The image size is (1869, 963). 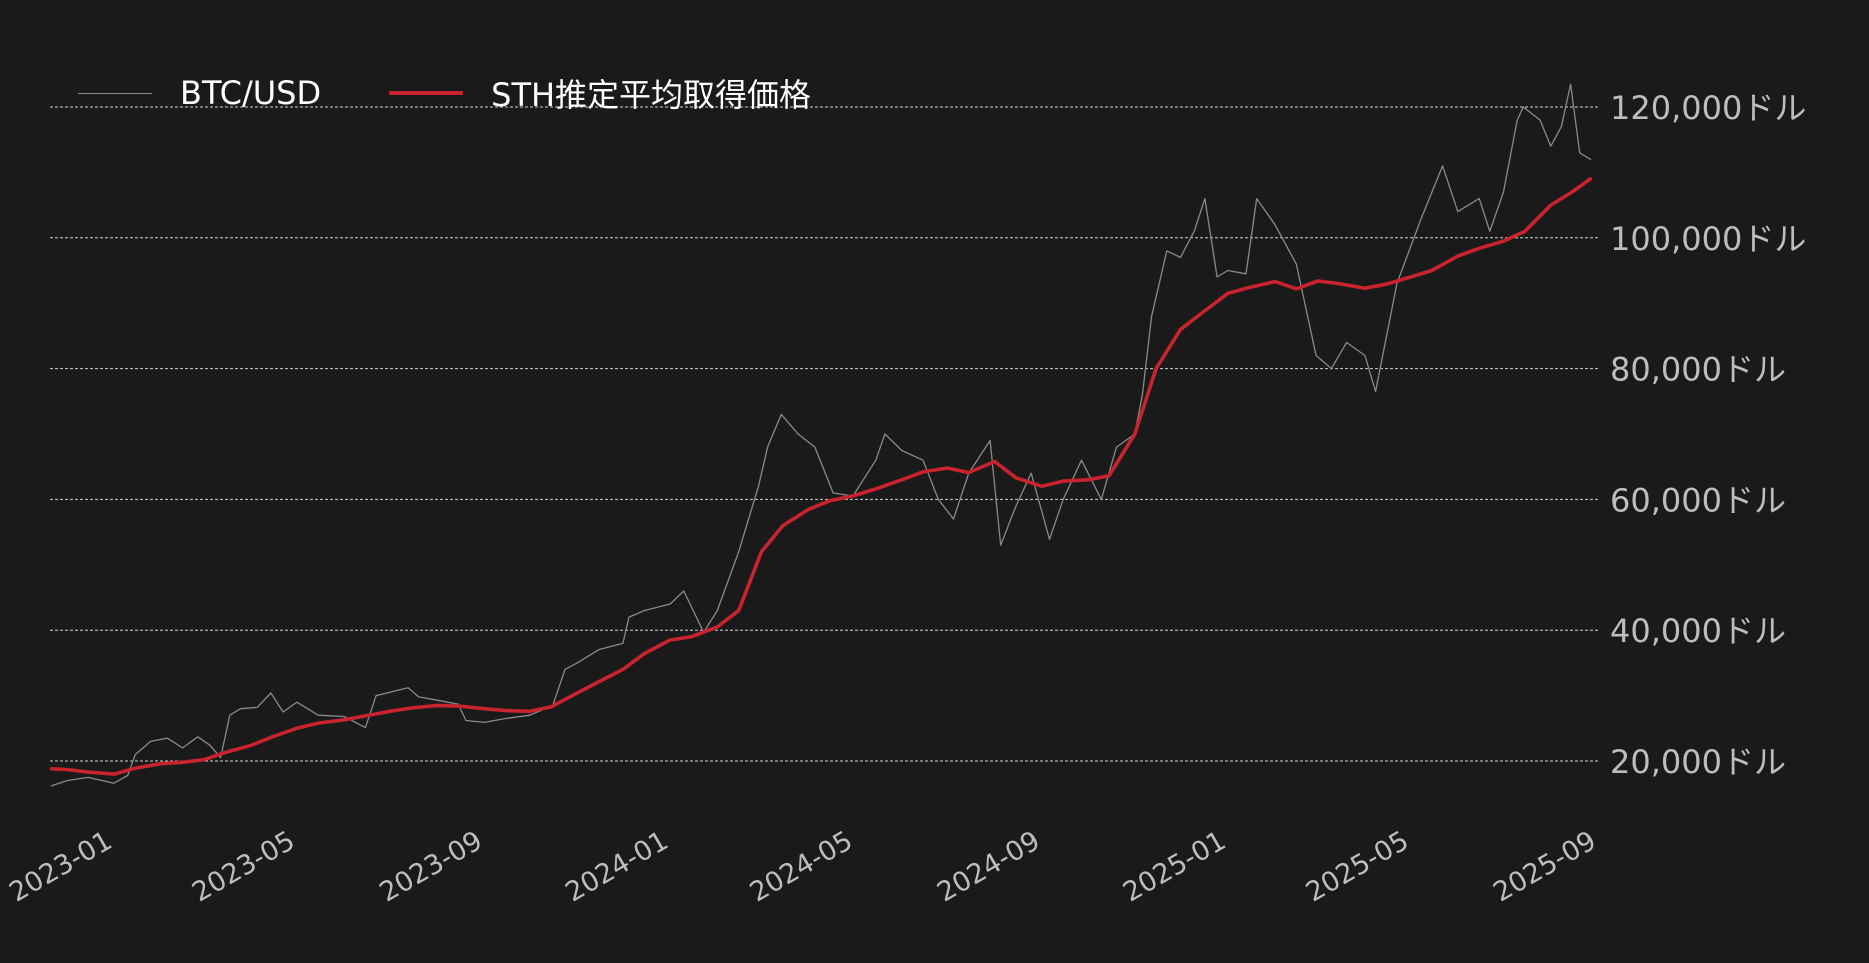 I want to click on y-tick-label: 40,000ドル, so click(x=1698, y=631).